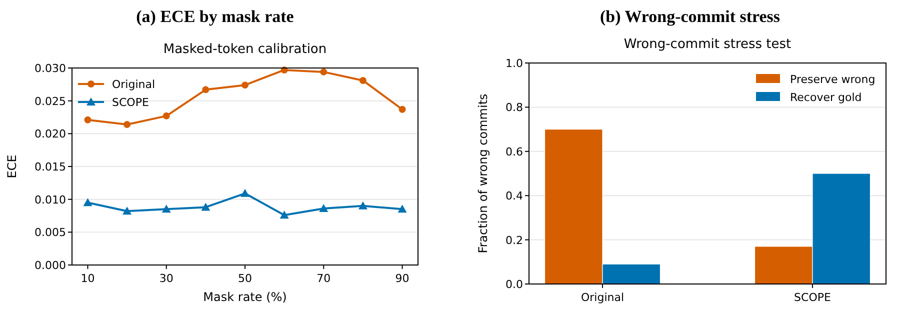  What do you see at coordinates (514, 196) in the screenshot?
I see `y-tick-label: 0.4` at bounding box center [514, 196].